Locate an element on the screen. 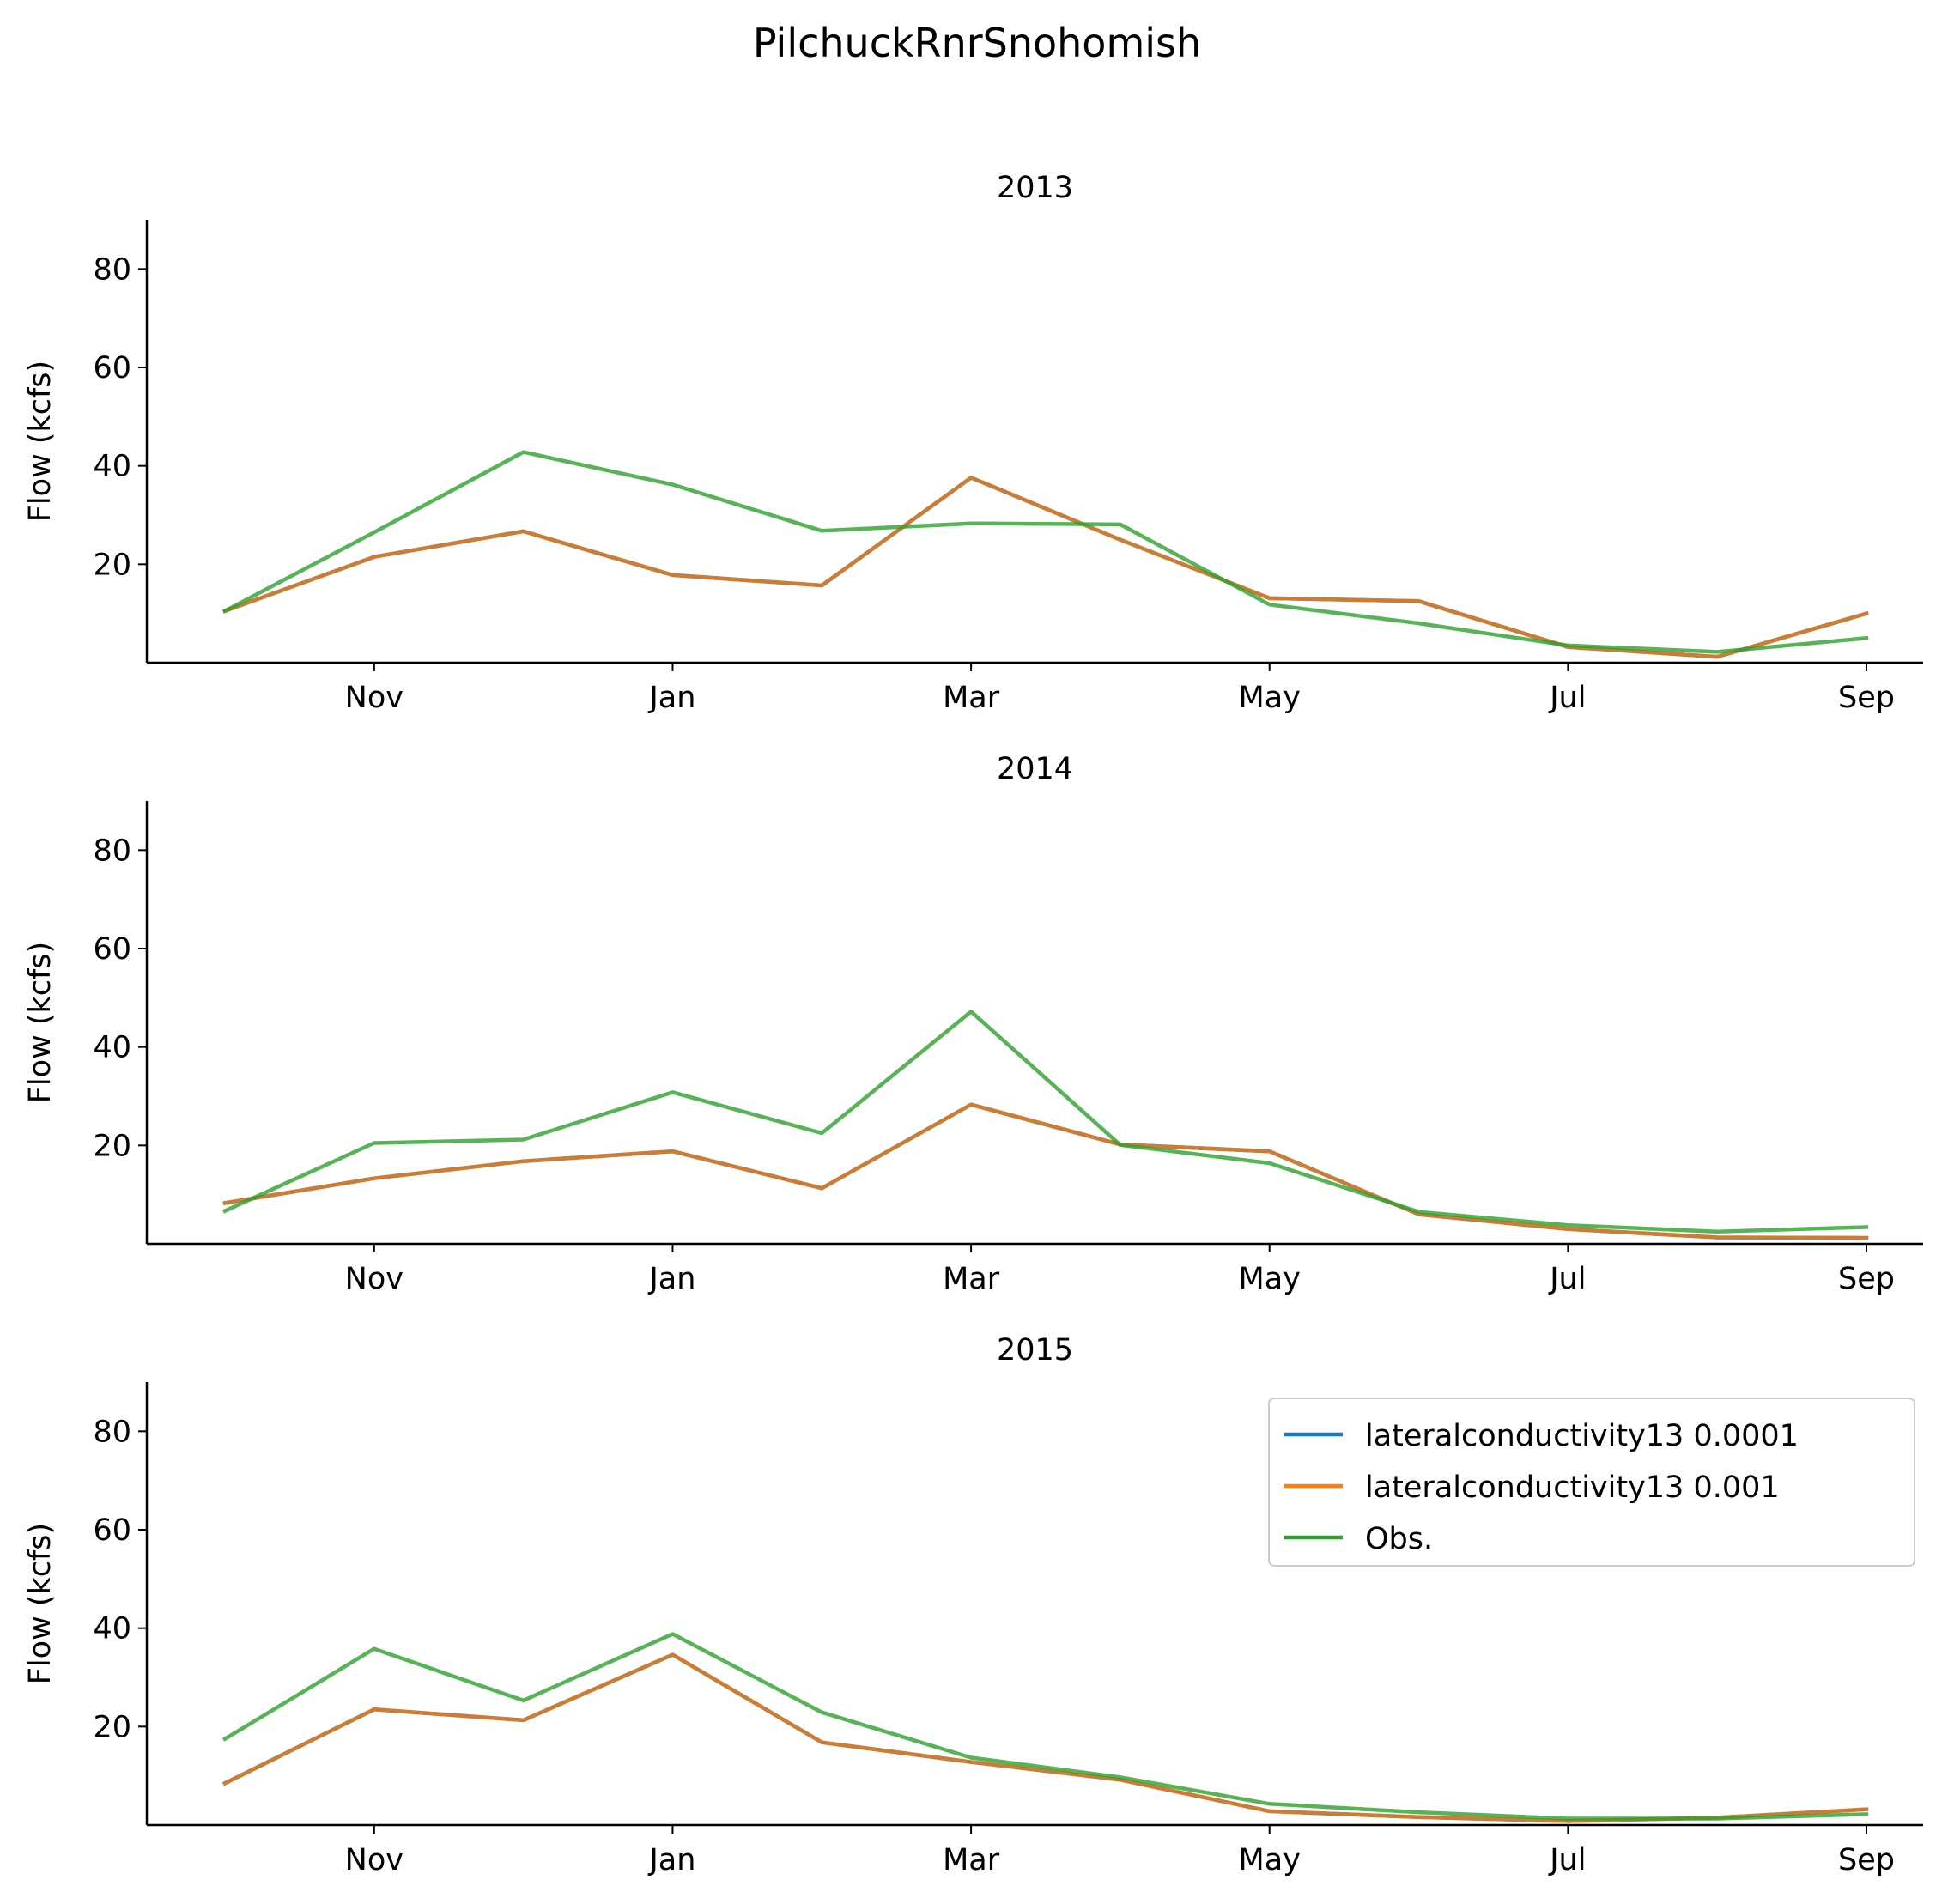 The height and width of the screenshot is (1904, 1954). legend-entry: lateralconductivity13 0.001 is located at coordinates (1572, 1488).